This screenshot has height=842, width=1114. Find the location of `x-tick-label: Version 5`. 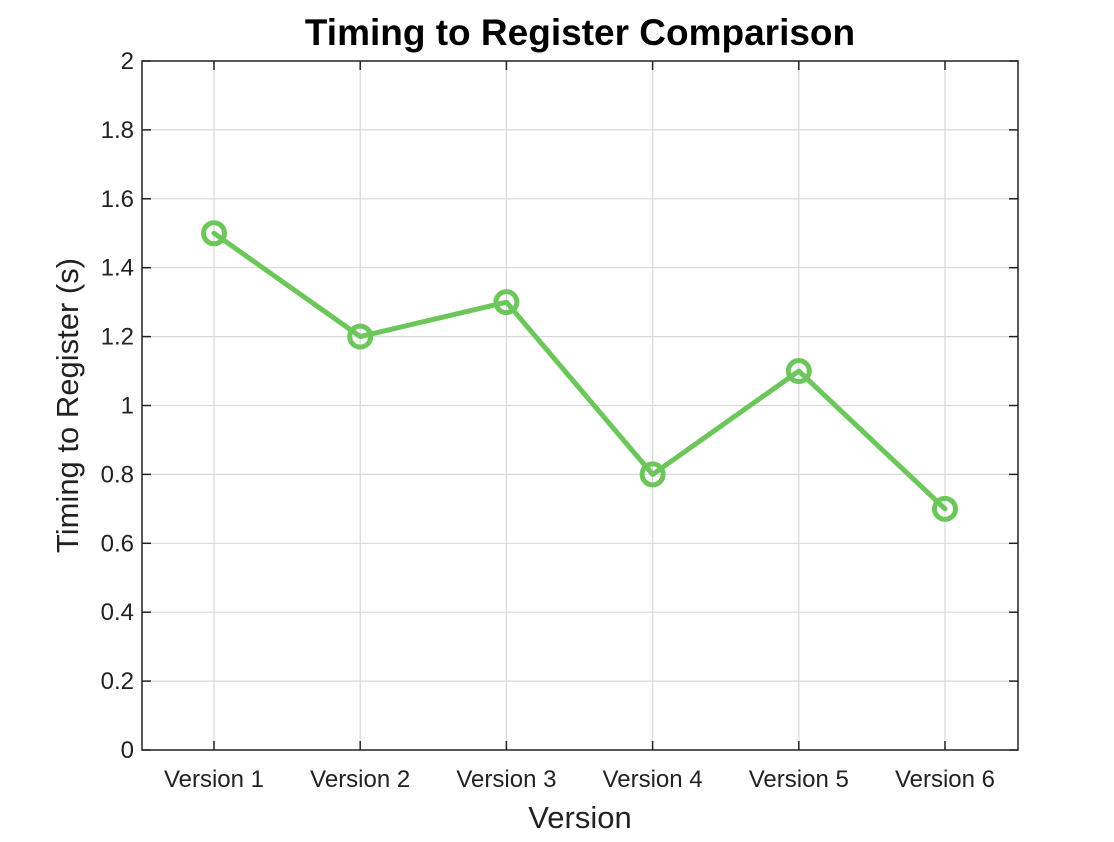

x-tick-label: Version 5 is located at coordinates (799, 779).